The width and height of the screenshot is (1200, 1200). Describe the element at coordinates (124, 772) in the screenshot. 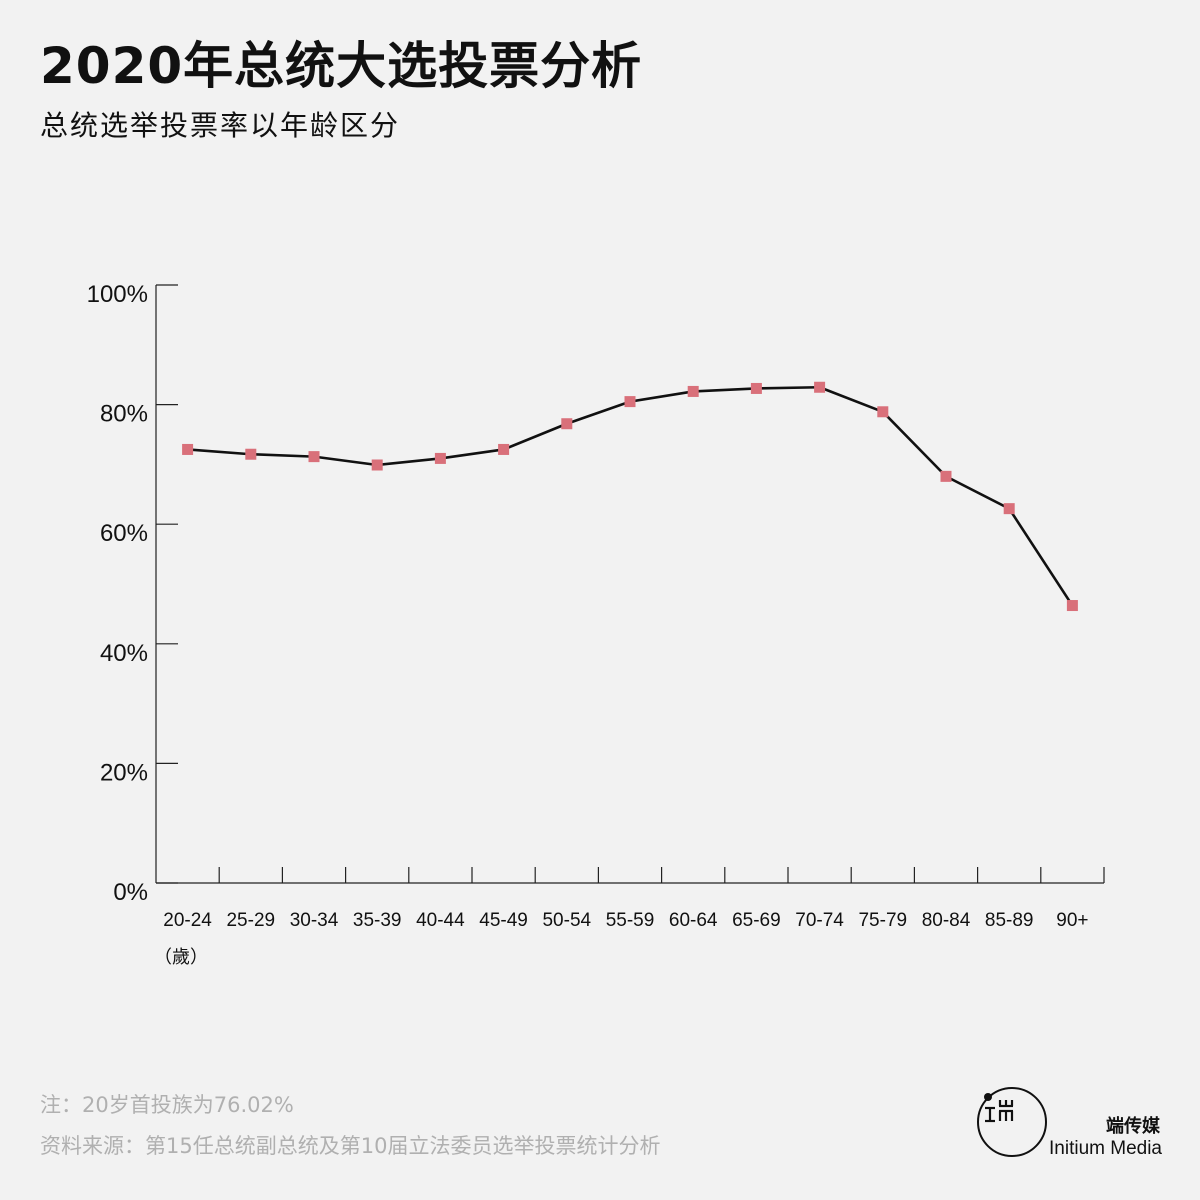

I see `y-tick-label: 20%` at that location.